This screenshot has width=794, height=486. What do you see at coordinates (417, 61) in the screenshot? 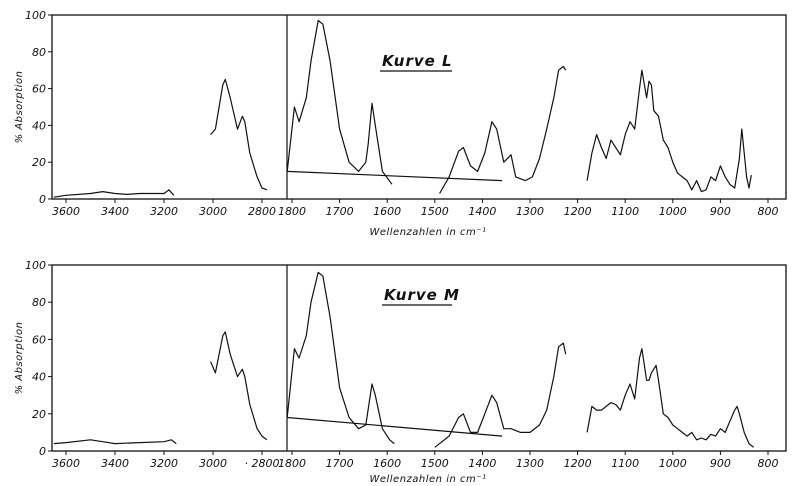
I see `curve-title: Kurve L` at bounding box center [417, 61].